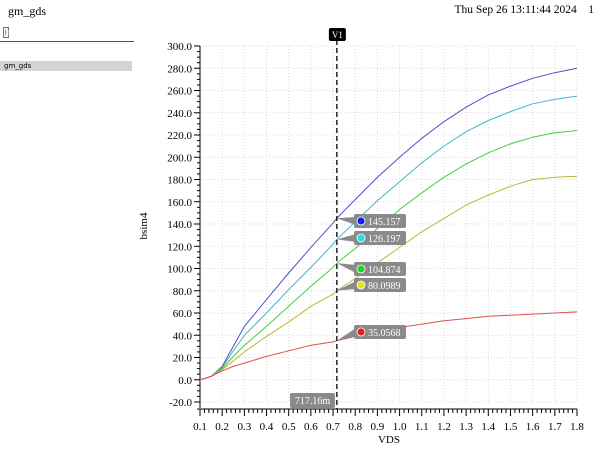 Image resolution: width=602 pixels, height=451 pixels. Describe the element at coordinates (179, 69) in the screenshot. I see `y-tick-label: 280.0` at that location.